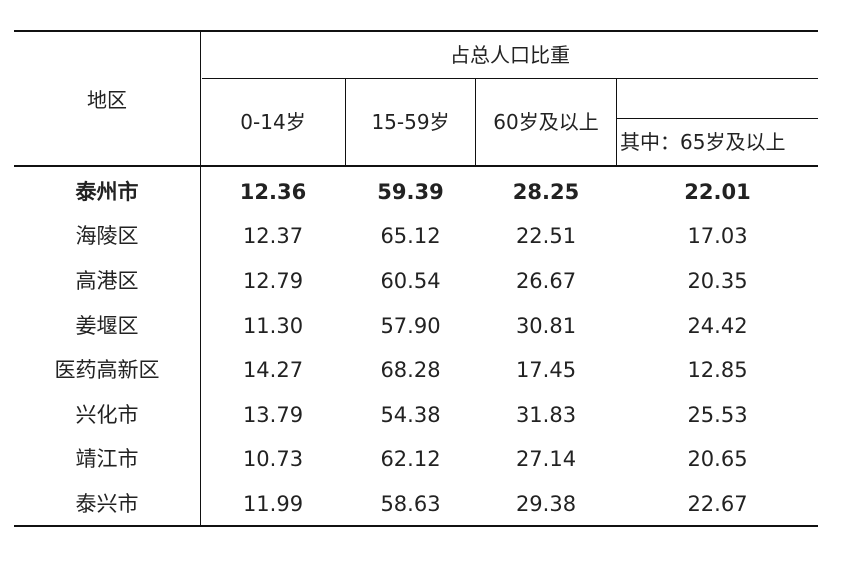 This screenshot has height=561, width=860. I want to click on row-value-cell: 59.39, so click(410, 191).